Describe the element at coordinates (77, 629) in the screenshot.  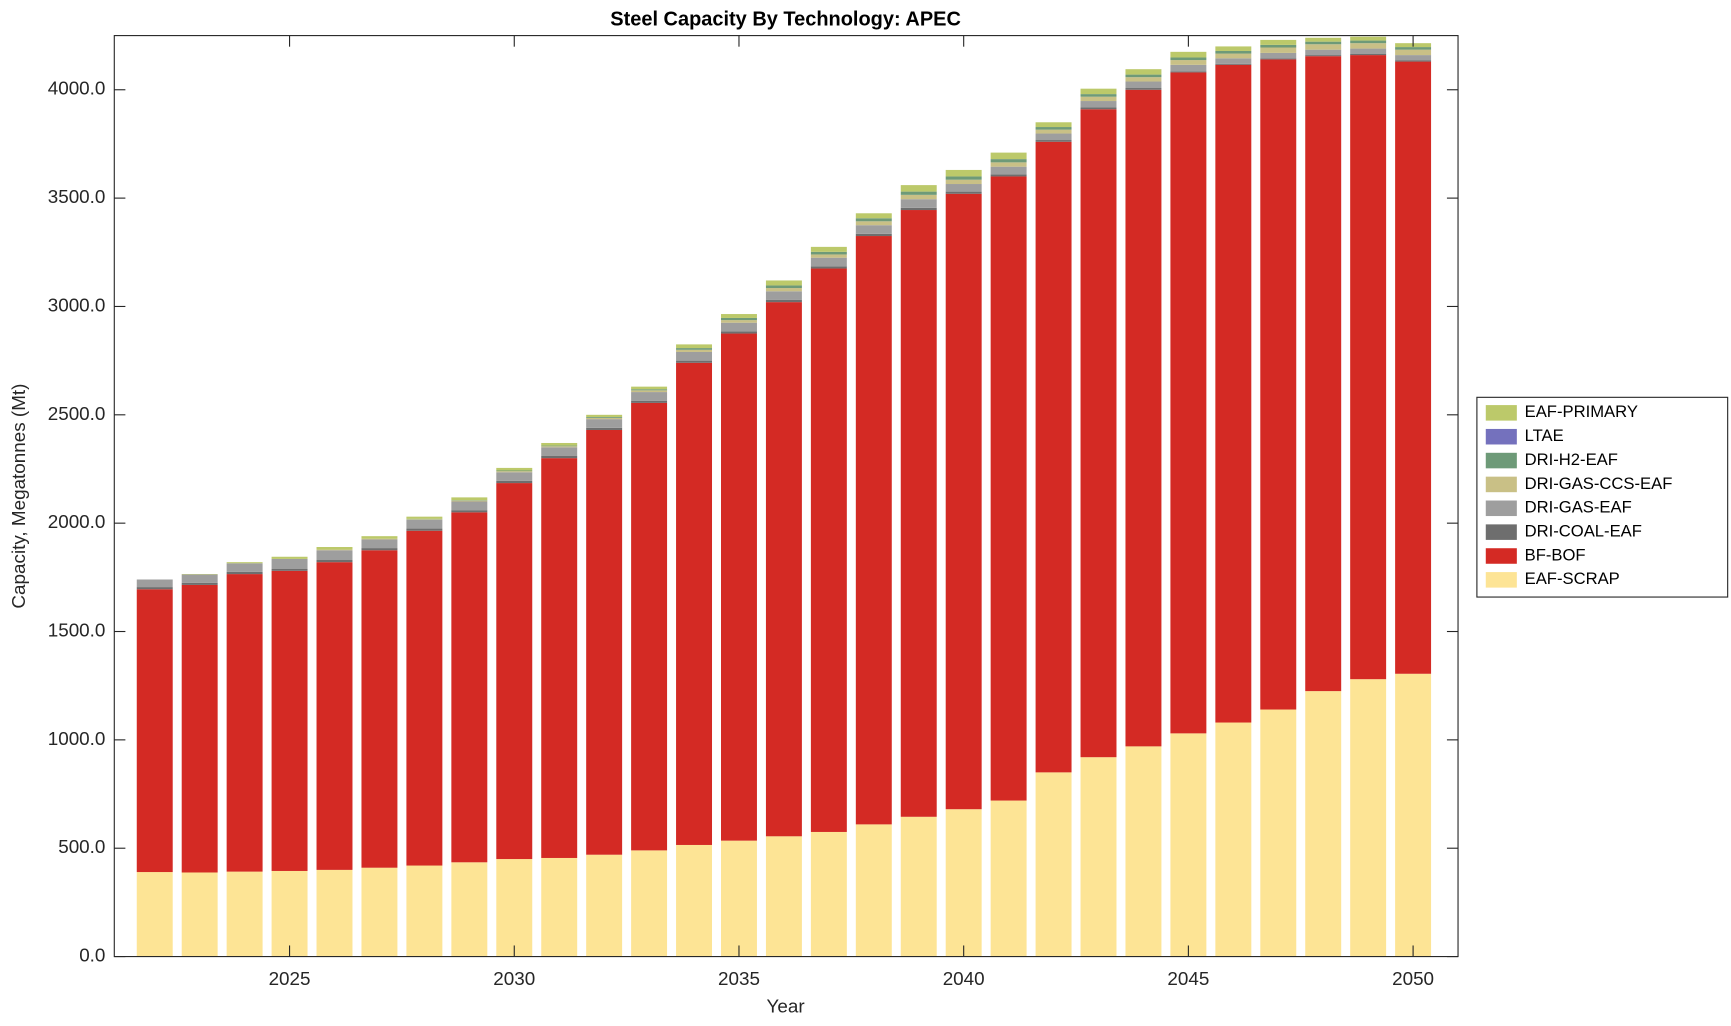
I see `y-tick-label: 1500.0` at that location.